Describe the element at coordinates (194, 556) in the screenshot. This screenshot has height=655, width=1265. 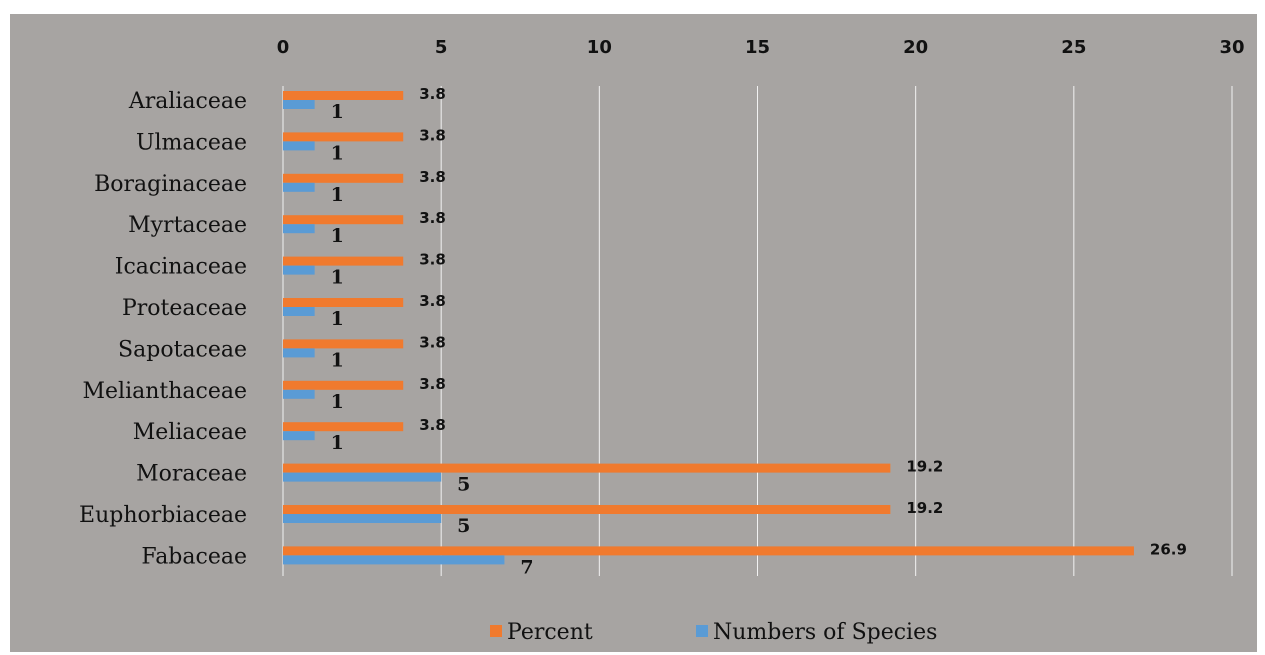
I see `category-label: Fabaceae` at that location.